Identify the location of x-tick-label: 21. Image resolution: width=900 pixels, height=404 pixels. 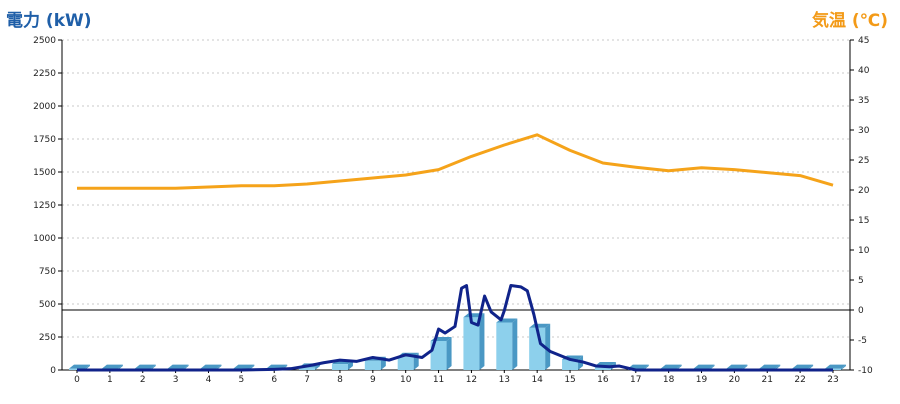
(767, 380).